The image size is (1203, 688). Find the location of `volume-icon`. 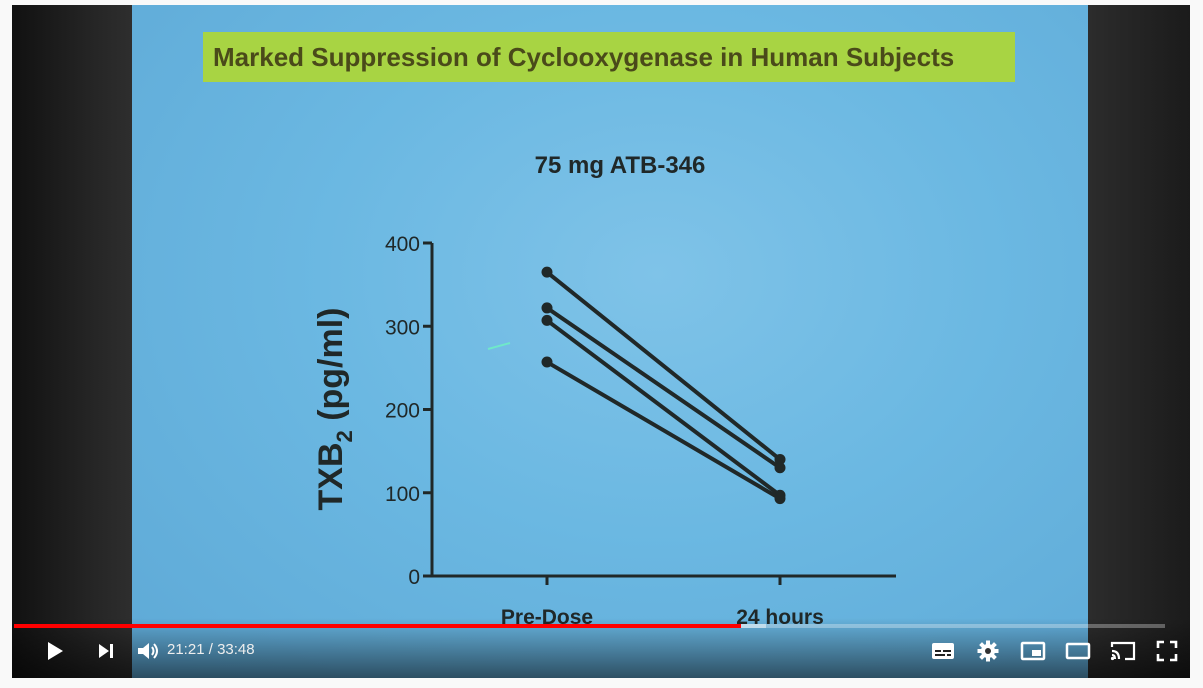

volume-icon is located at coordinates (148, 651).